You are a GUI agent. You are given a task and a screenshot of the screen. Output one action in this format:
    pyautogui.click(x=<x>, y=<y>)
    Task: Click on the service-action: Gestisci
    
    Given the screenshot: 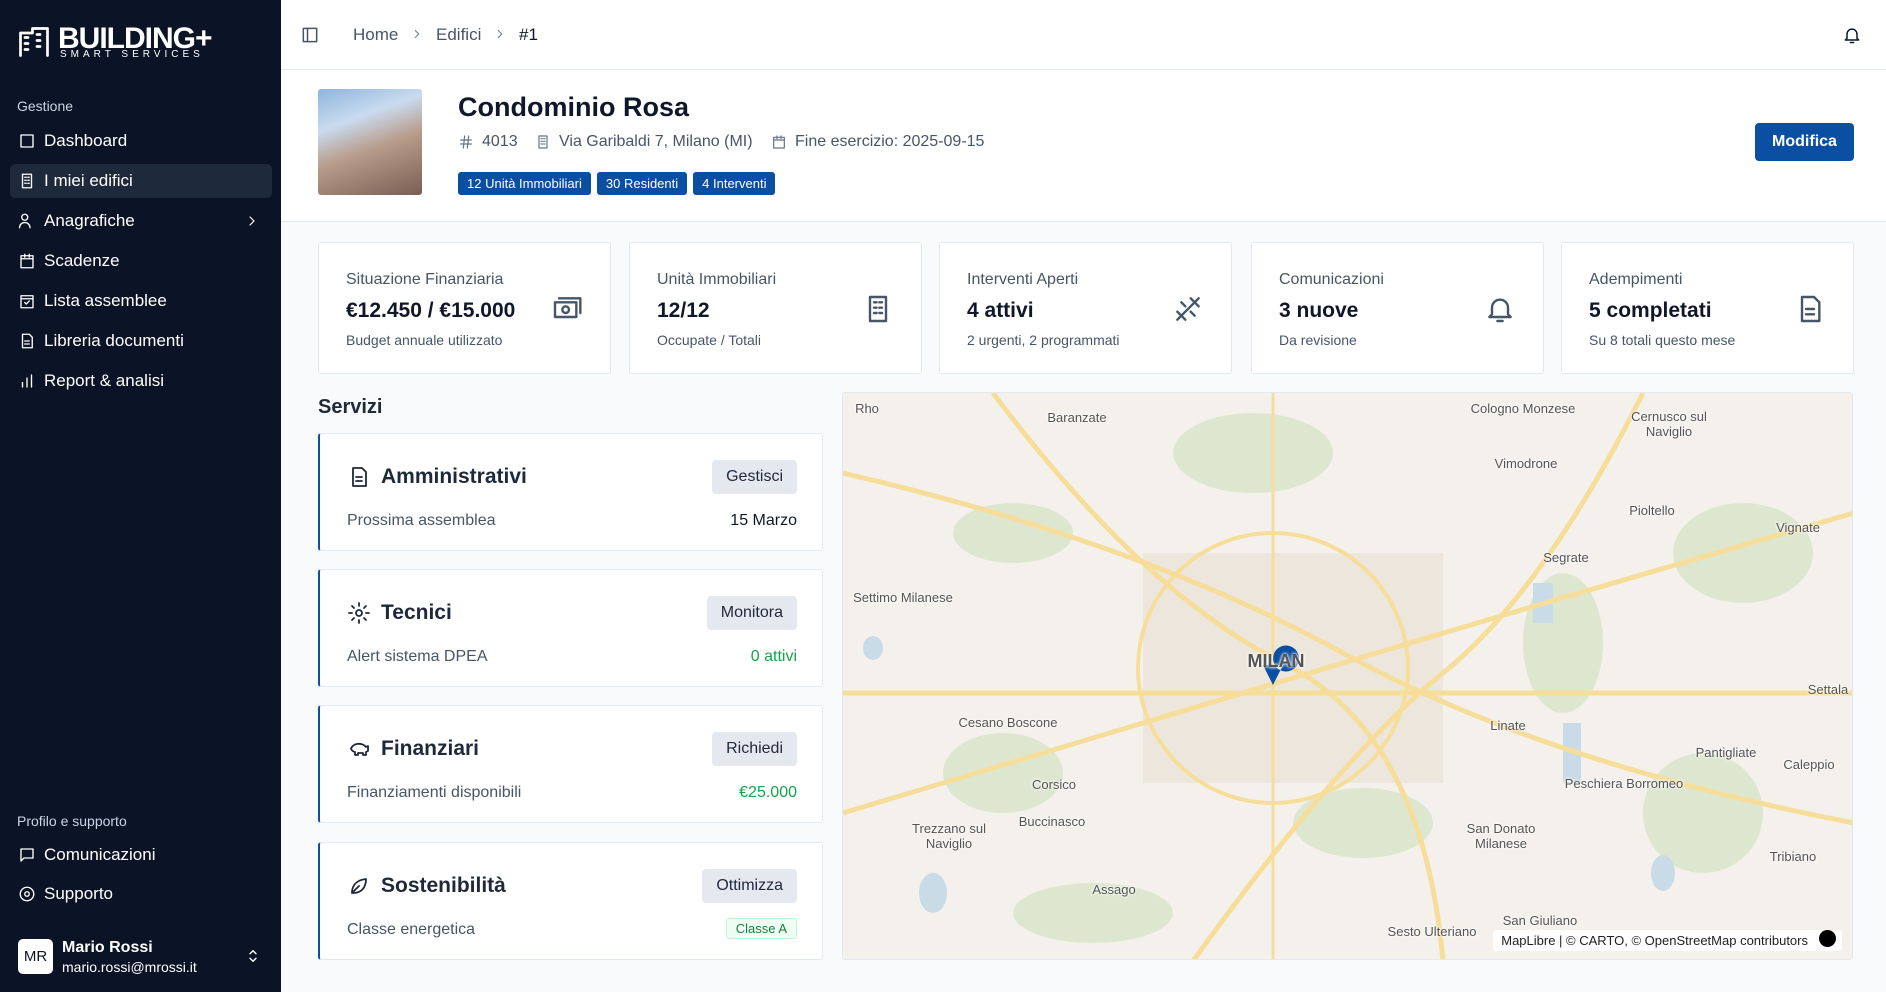 What is the action you would take?
    pyautogui.click(x=754, y=477)
    